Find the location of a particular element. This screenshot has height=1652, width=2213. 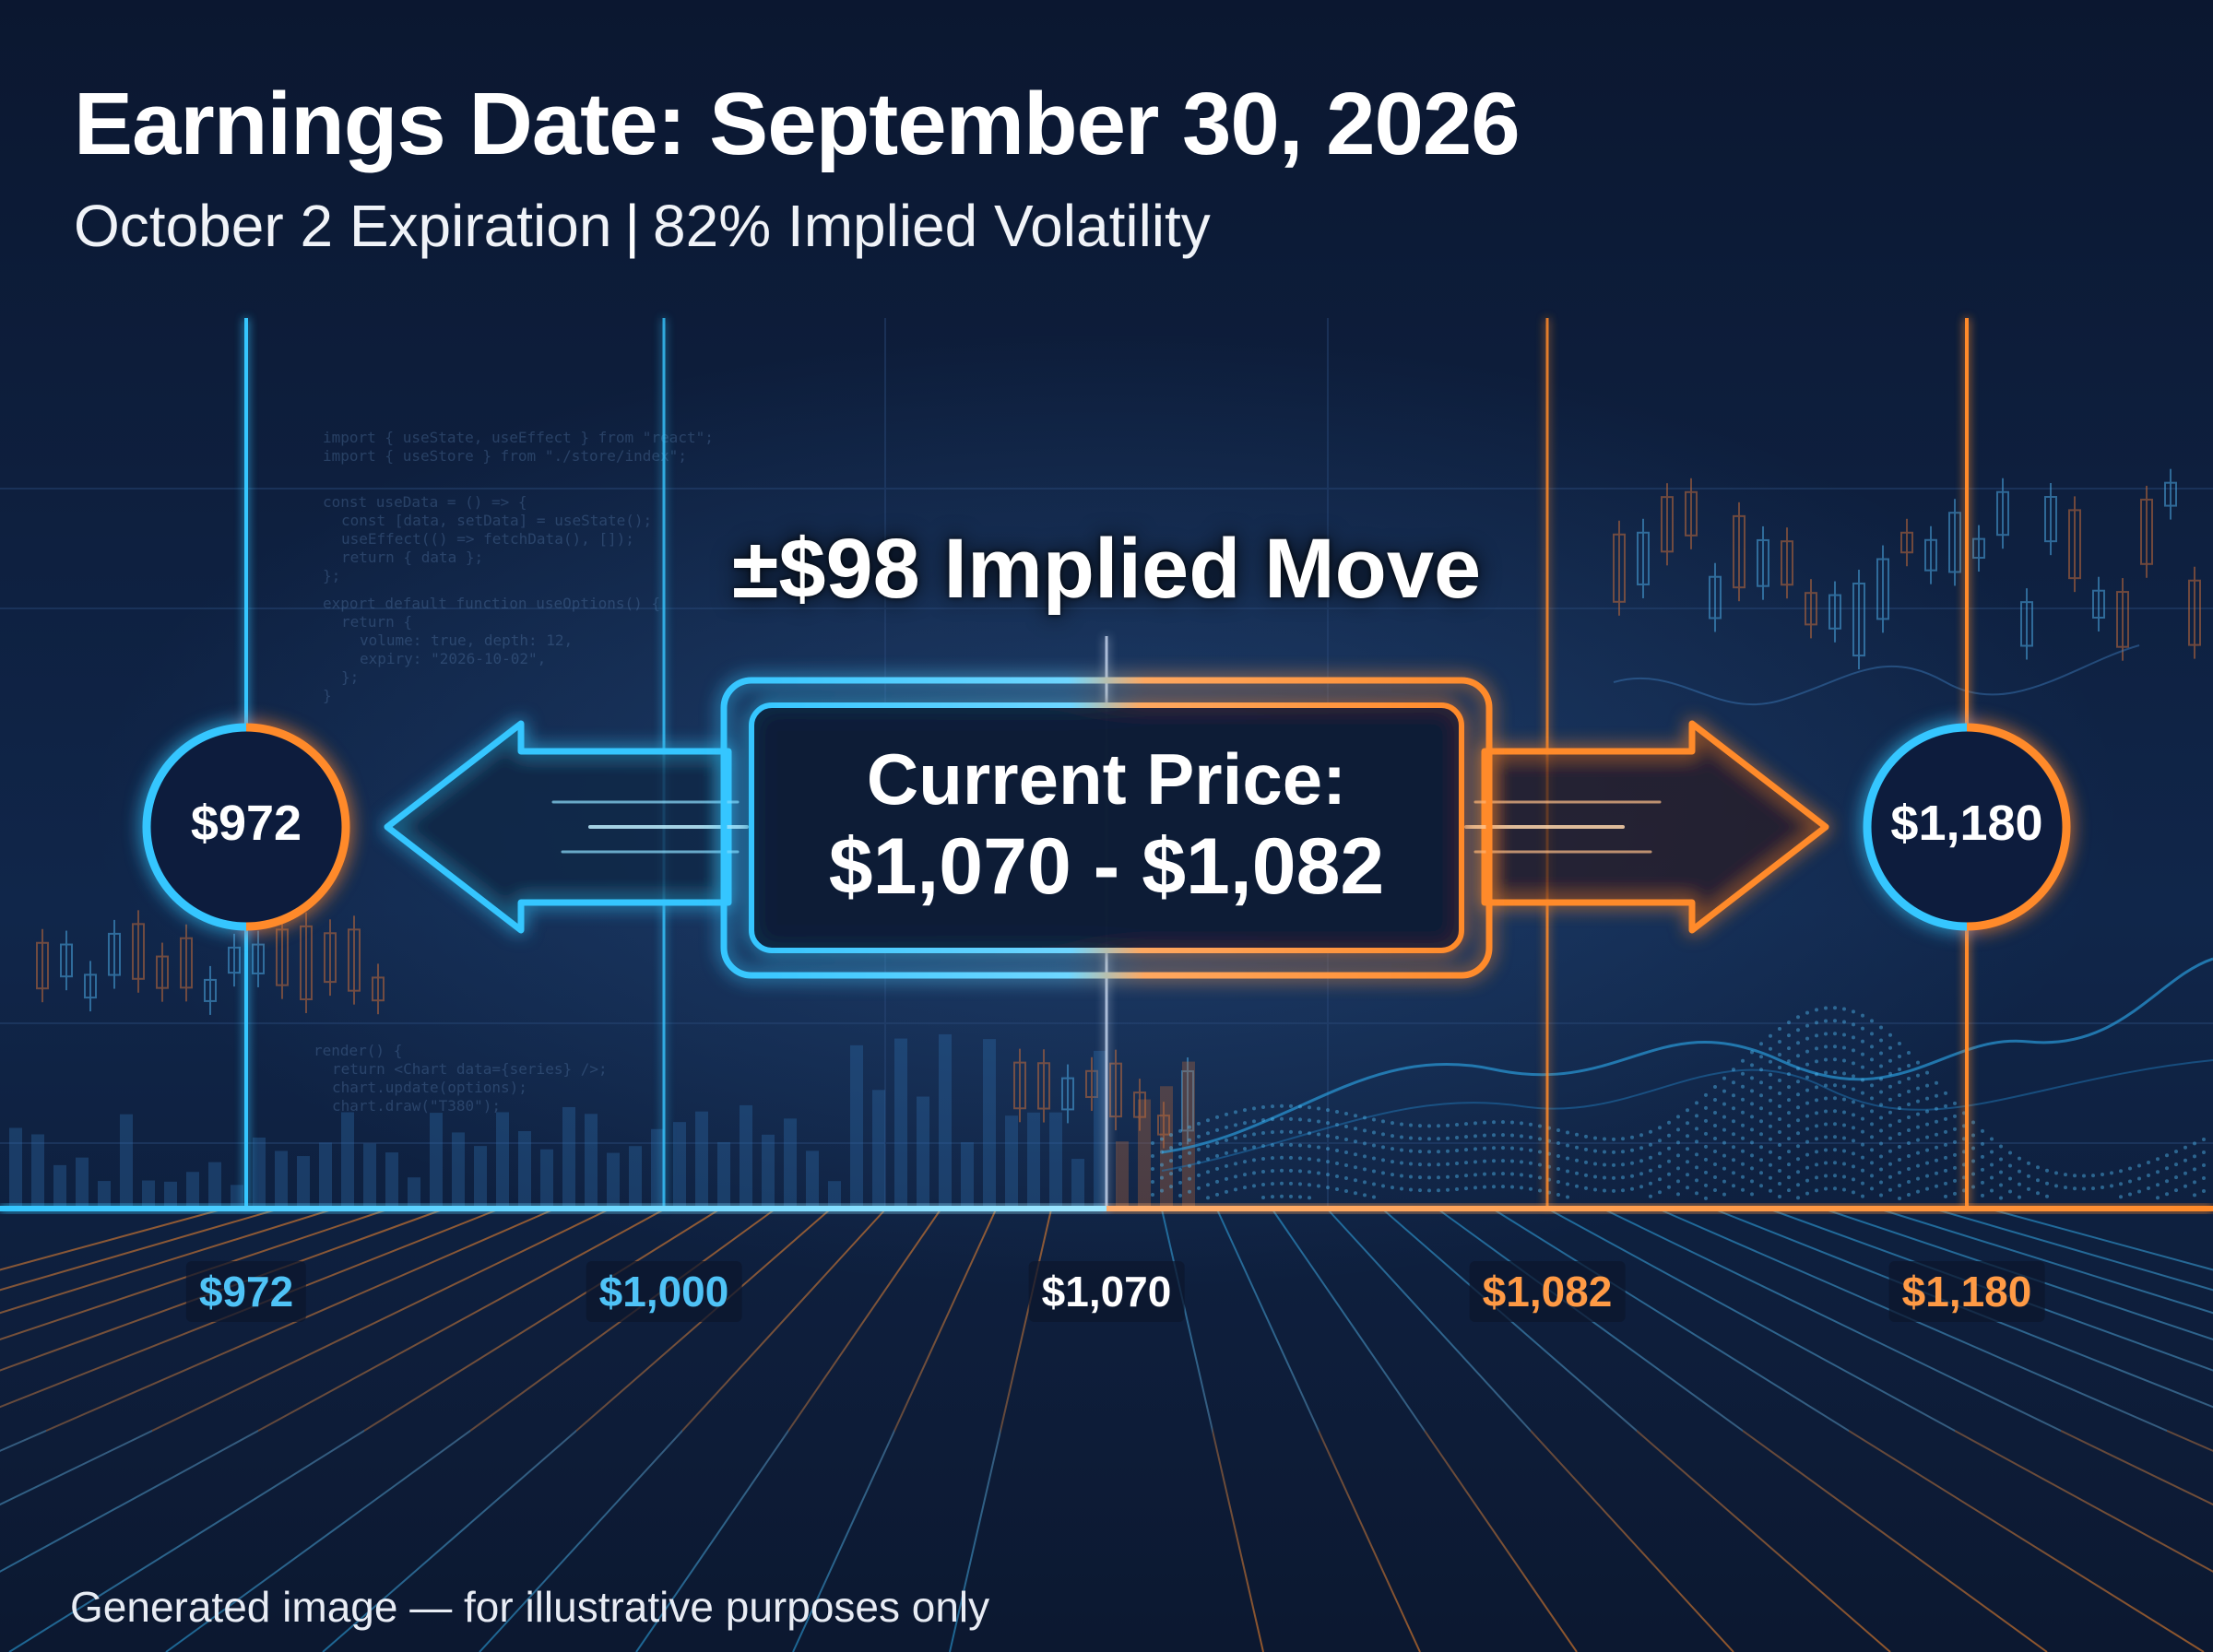

svg-text: return { data }; is located at coordinates (412, 557).